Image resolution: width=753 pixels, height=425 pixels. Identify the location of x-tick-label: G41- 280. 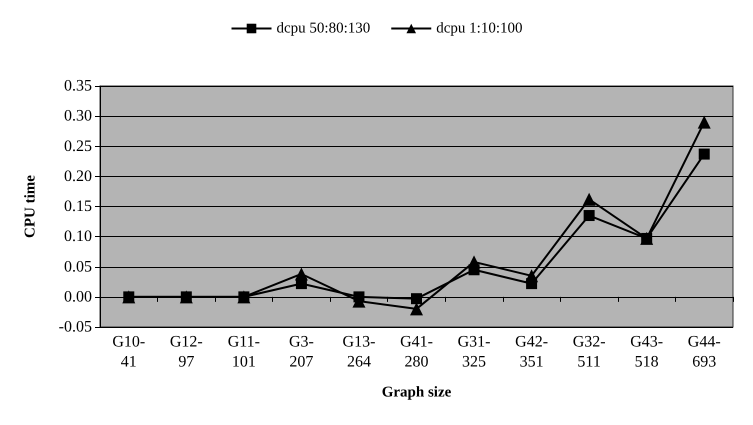
(416, 352).